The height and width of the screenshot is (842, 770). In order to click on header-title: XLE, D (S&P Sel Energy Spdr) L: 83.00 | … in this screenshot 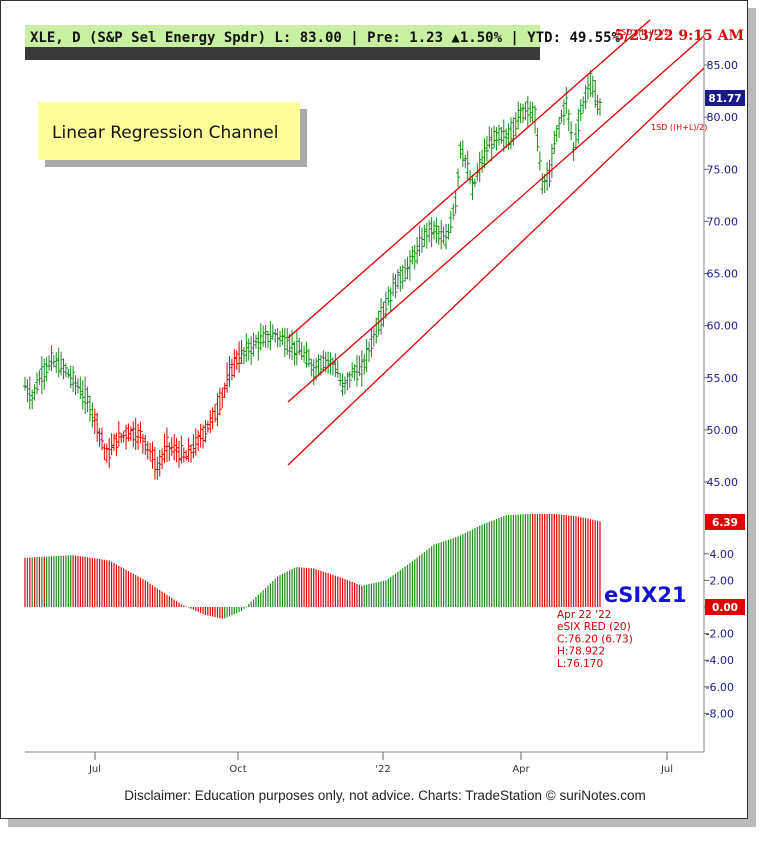, I will do `click(325, 38)`.